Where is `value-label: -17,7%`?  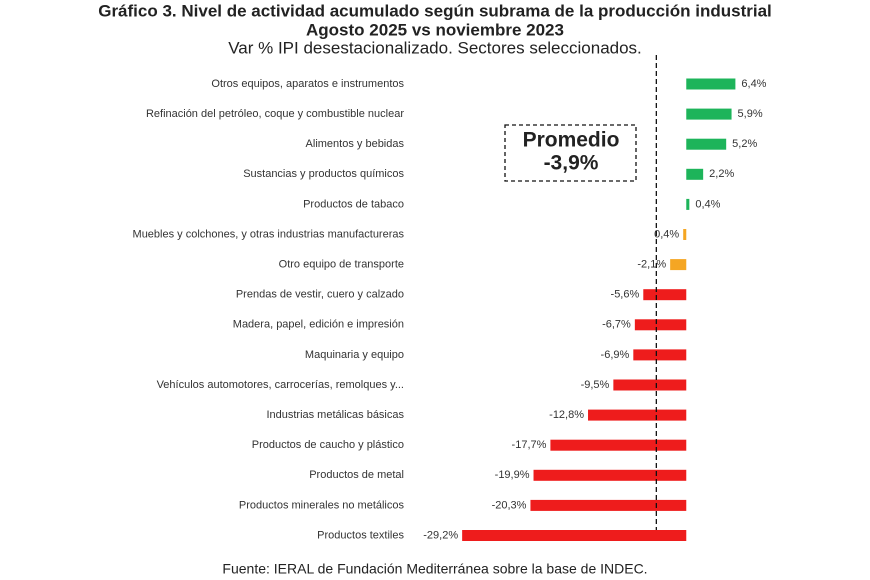 value-label: -17,7% is located at coordinates (529, 445).